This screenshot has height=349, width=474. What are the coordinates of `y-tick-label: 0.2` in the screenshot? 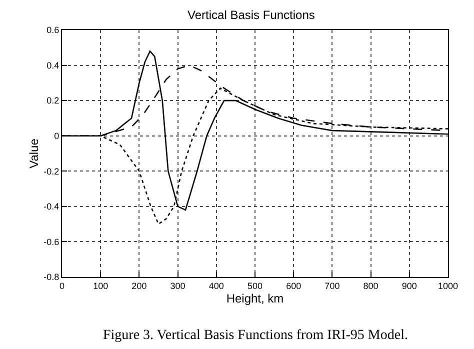 It's located at (53, 101).